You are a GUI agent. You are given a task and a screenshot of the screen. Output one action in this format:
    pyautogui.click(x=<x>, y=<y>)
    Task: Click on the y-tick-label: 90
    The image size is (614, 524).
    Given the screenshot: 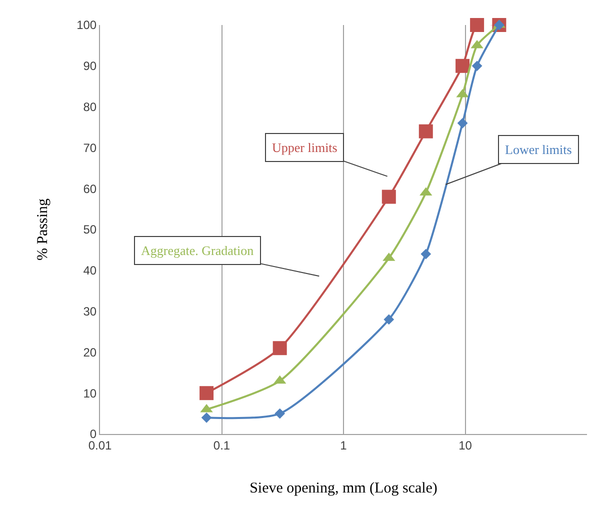 What is the action you would take?
    pyautogui.click(x=90, y=66)
    